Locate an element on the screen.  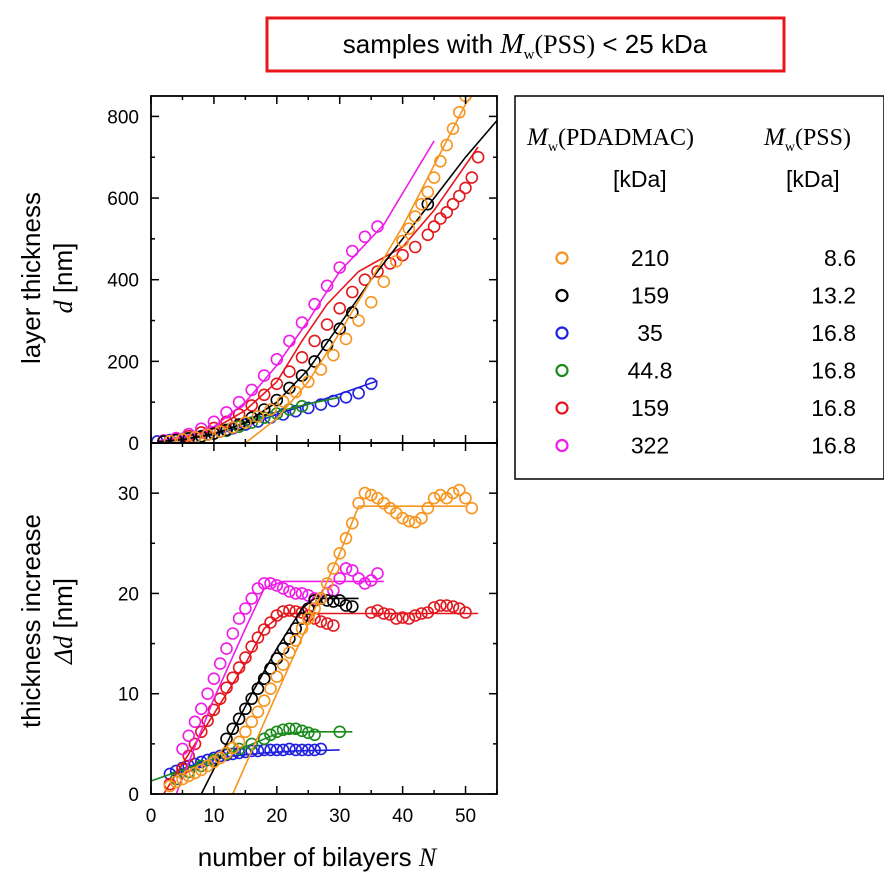
figure-title: samples with Mw(PSS) < 25 kDa is located at coordinates (525, 46).